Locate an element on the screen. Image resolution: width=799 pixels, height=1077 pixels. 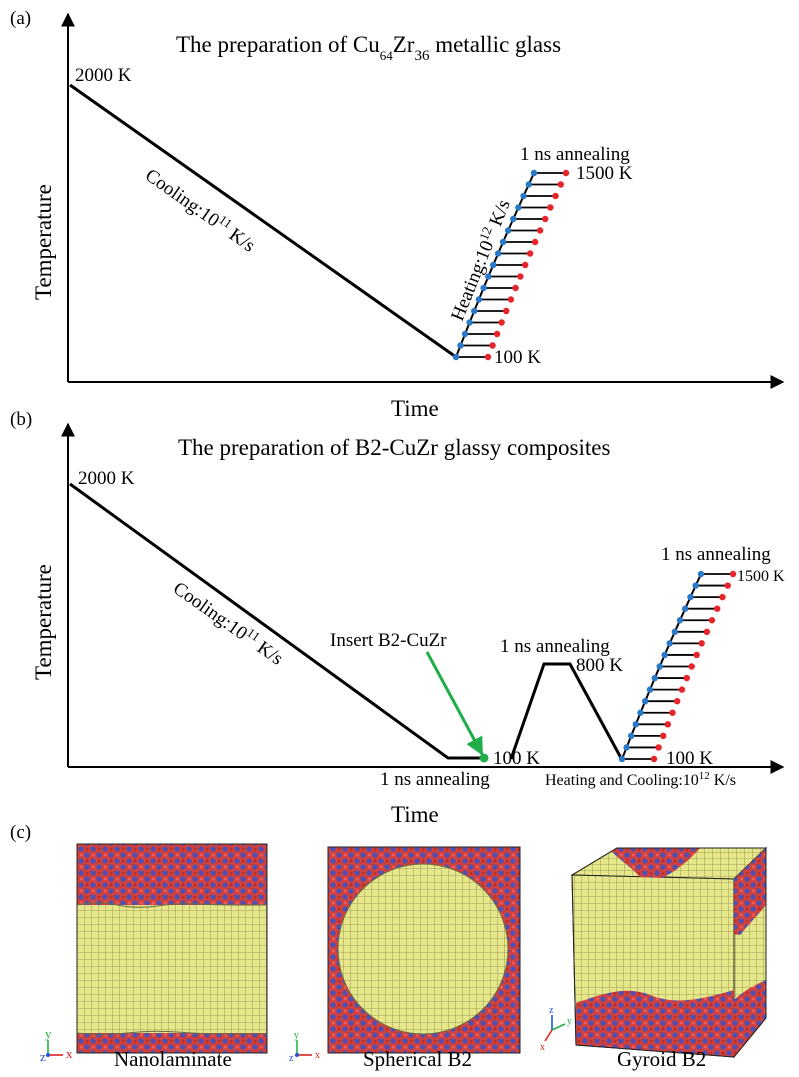
panel-a-annealing-label: 1 ns annealing is located at coordinates (575, 154).